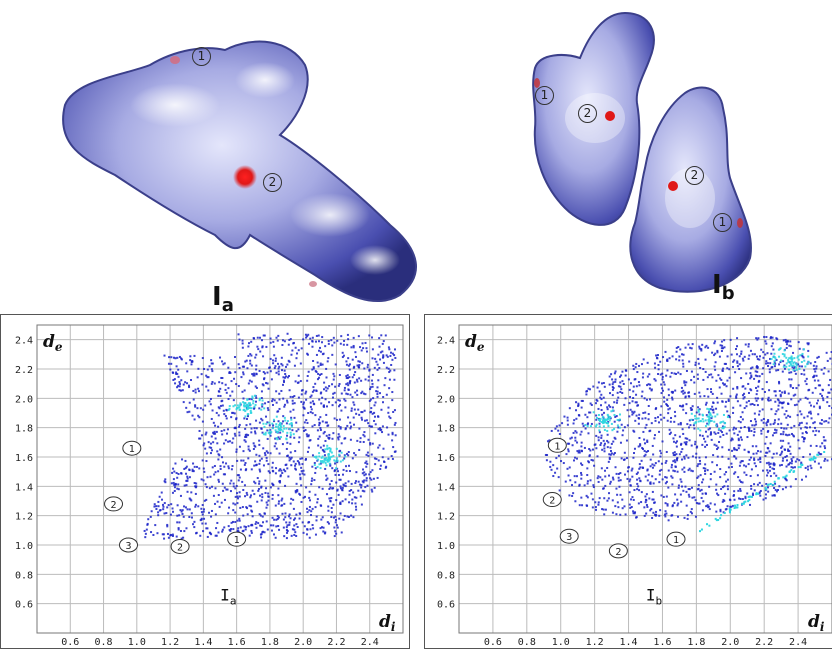 The width and height of the screenshot is (832, 649). Describe the element at coordinates (673, 186) in the screenshot. I see `red-spot-ib-b` at that location.